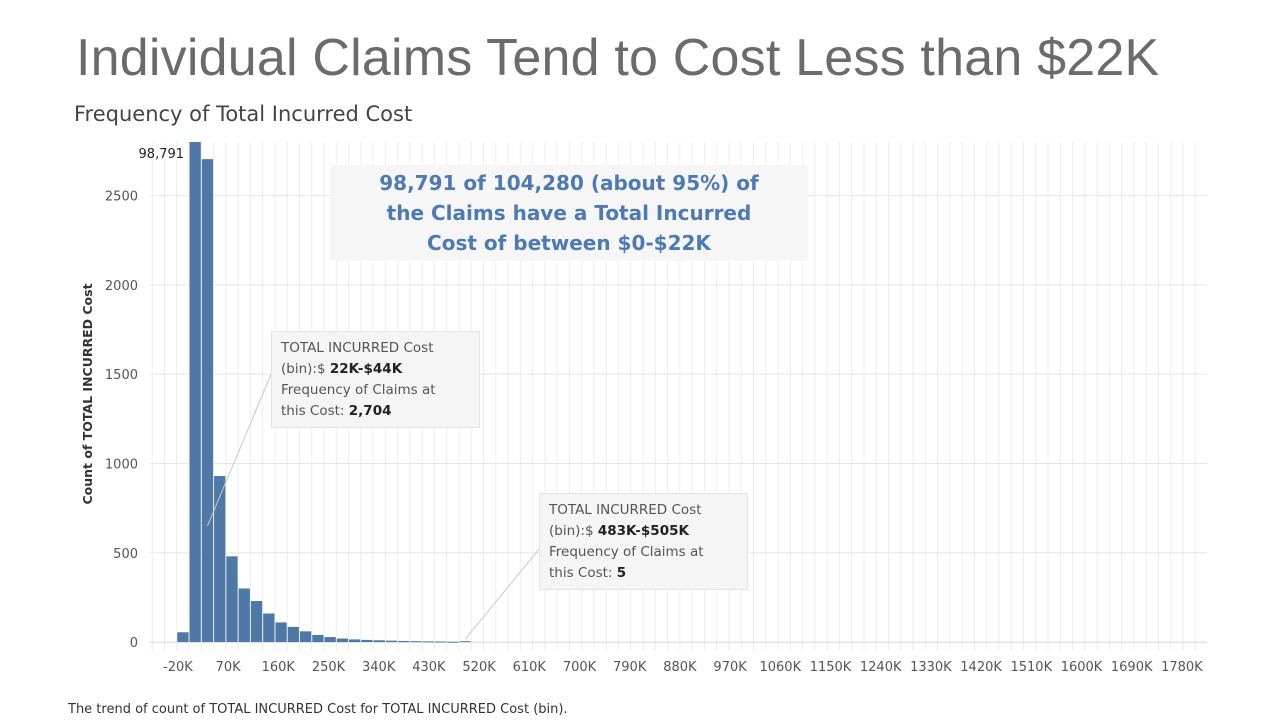  I want to click on x-tick-label: 1690K, so click(1132, 667).